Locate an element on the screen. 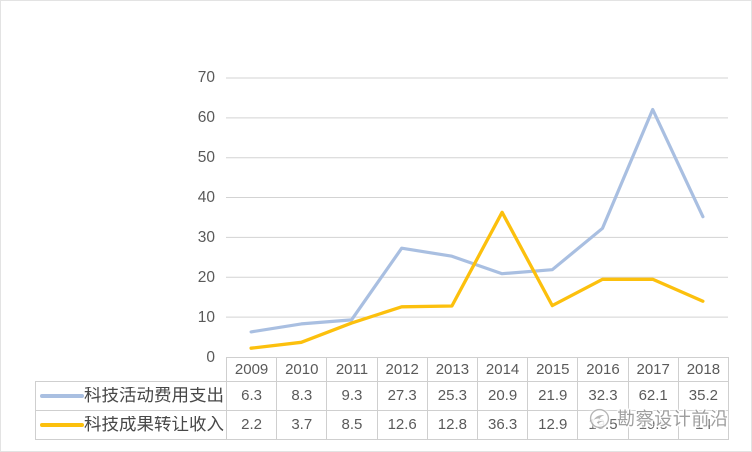  table-value-cell: 12.8 is located at coordinates (451, 424).